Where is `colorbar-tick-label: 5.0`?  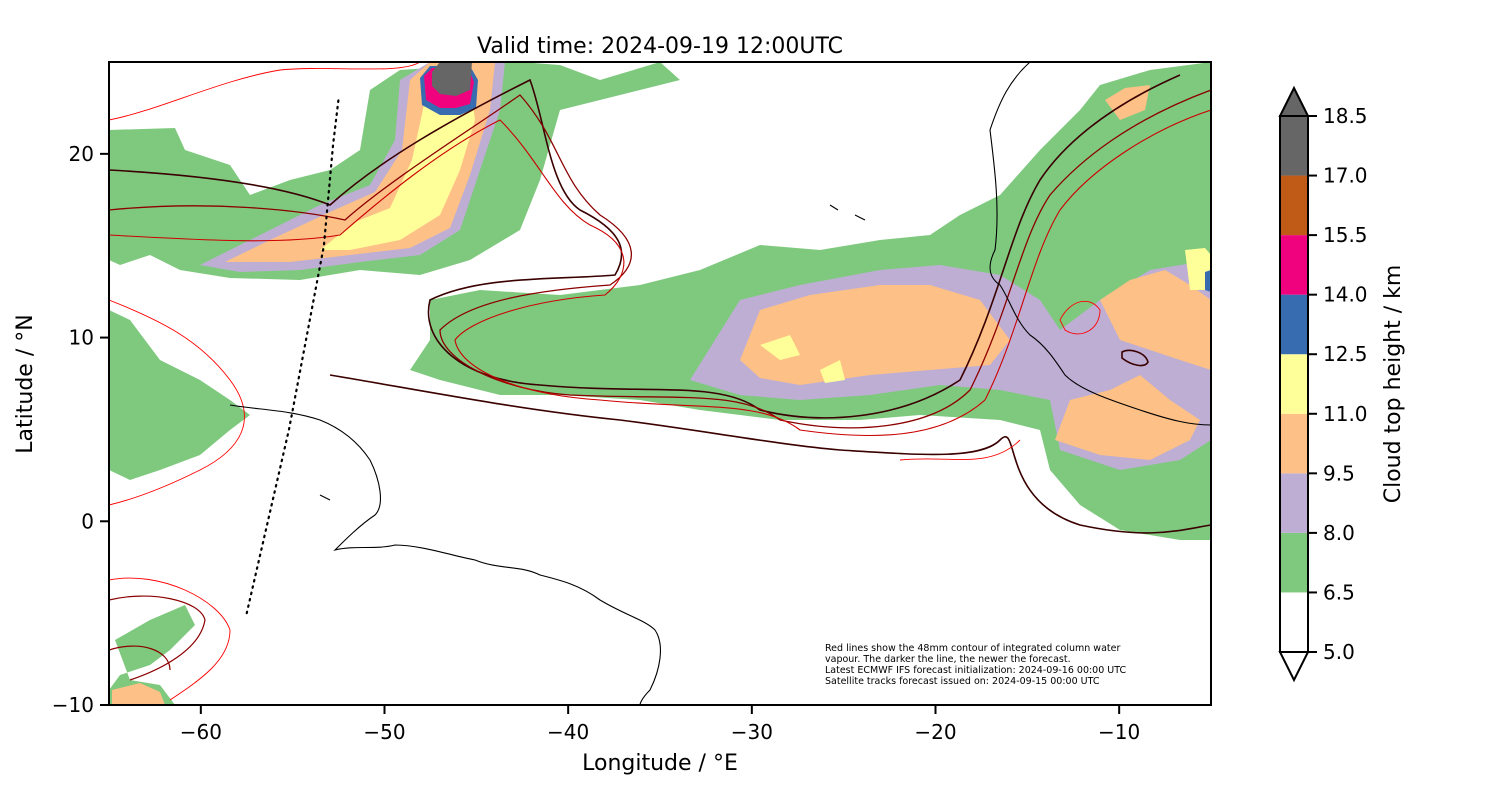
colorbar-tick-label: 5.0 is located at coordinates (1339, 652).